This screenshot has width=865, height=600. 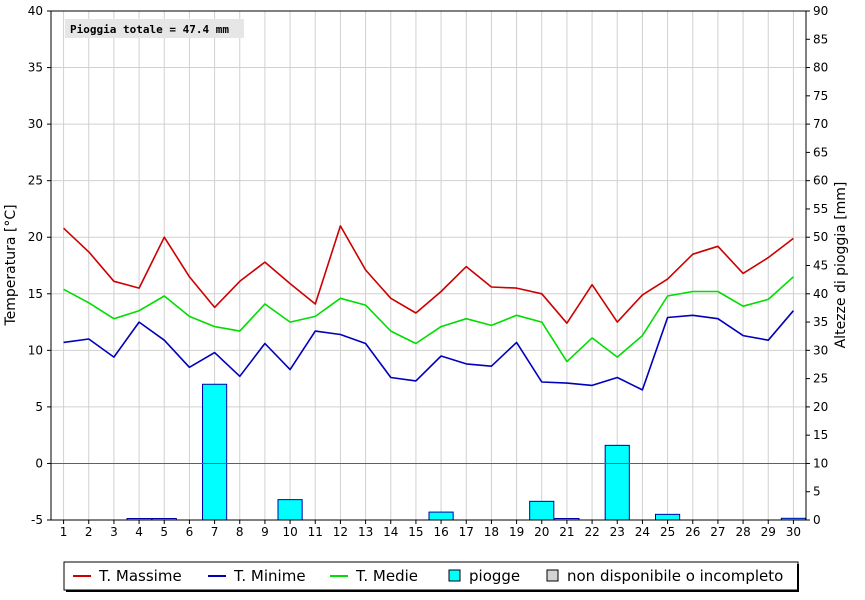 What do you see at coordinates (820, 435) in the screenshot?
I see `y-right-tick-label: 15` at bounding box center [820, 435].